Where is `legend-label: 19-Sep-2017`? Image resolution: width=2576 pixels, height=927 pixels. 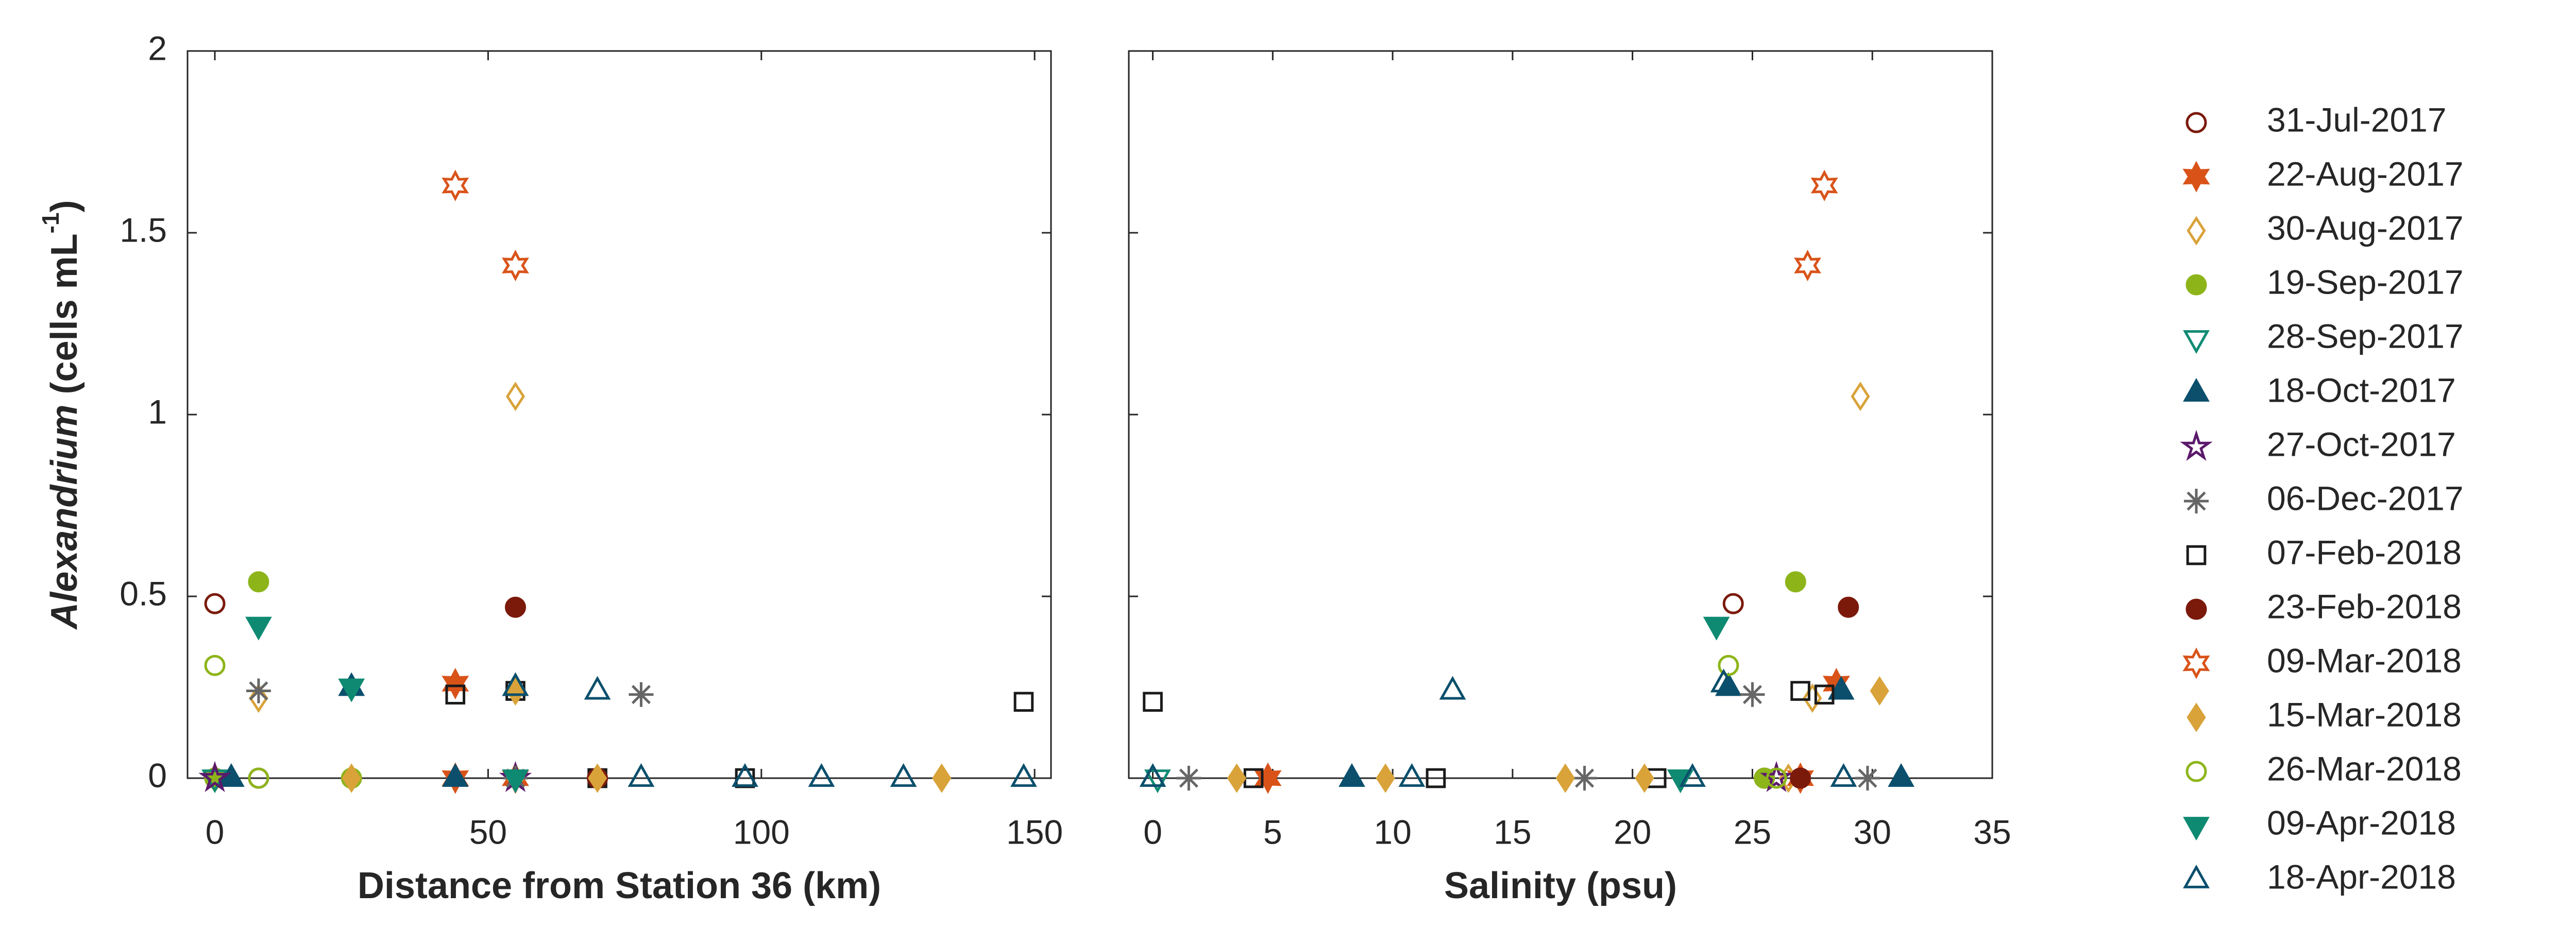 legend-label: 19-Sep-2017 is located at coordinates (2365, 282).